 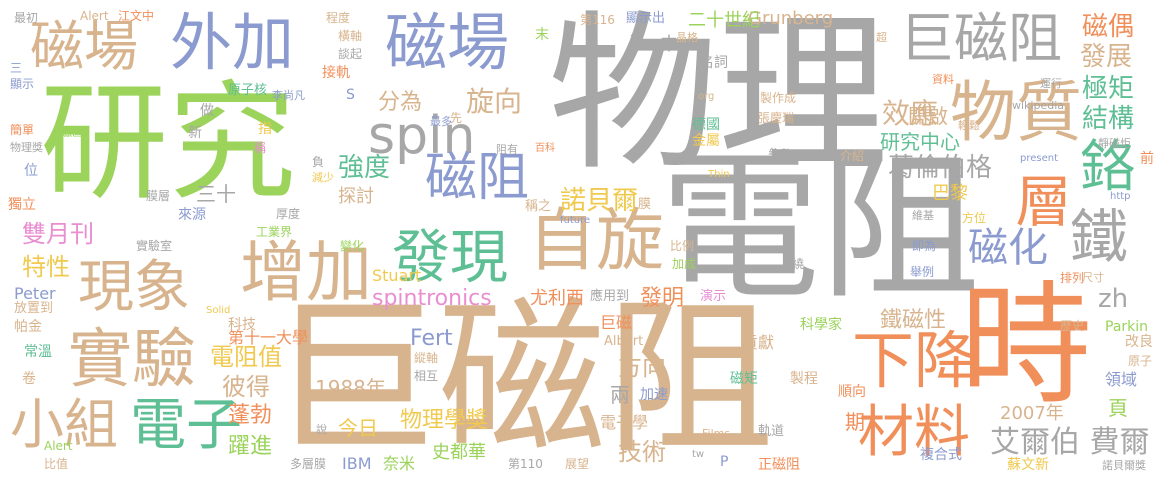 I want to click on word-wiki: 維基, so click(x=923, y=215).